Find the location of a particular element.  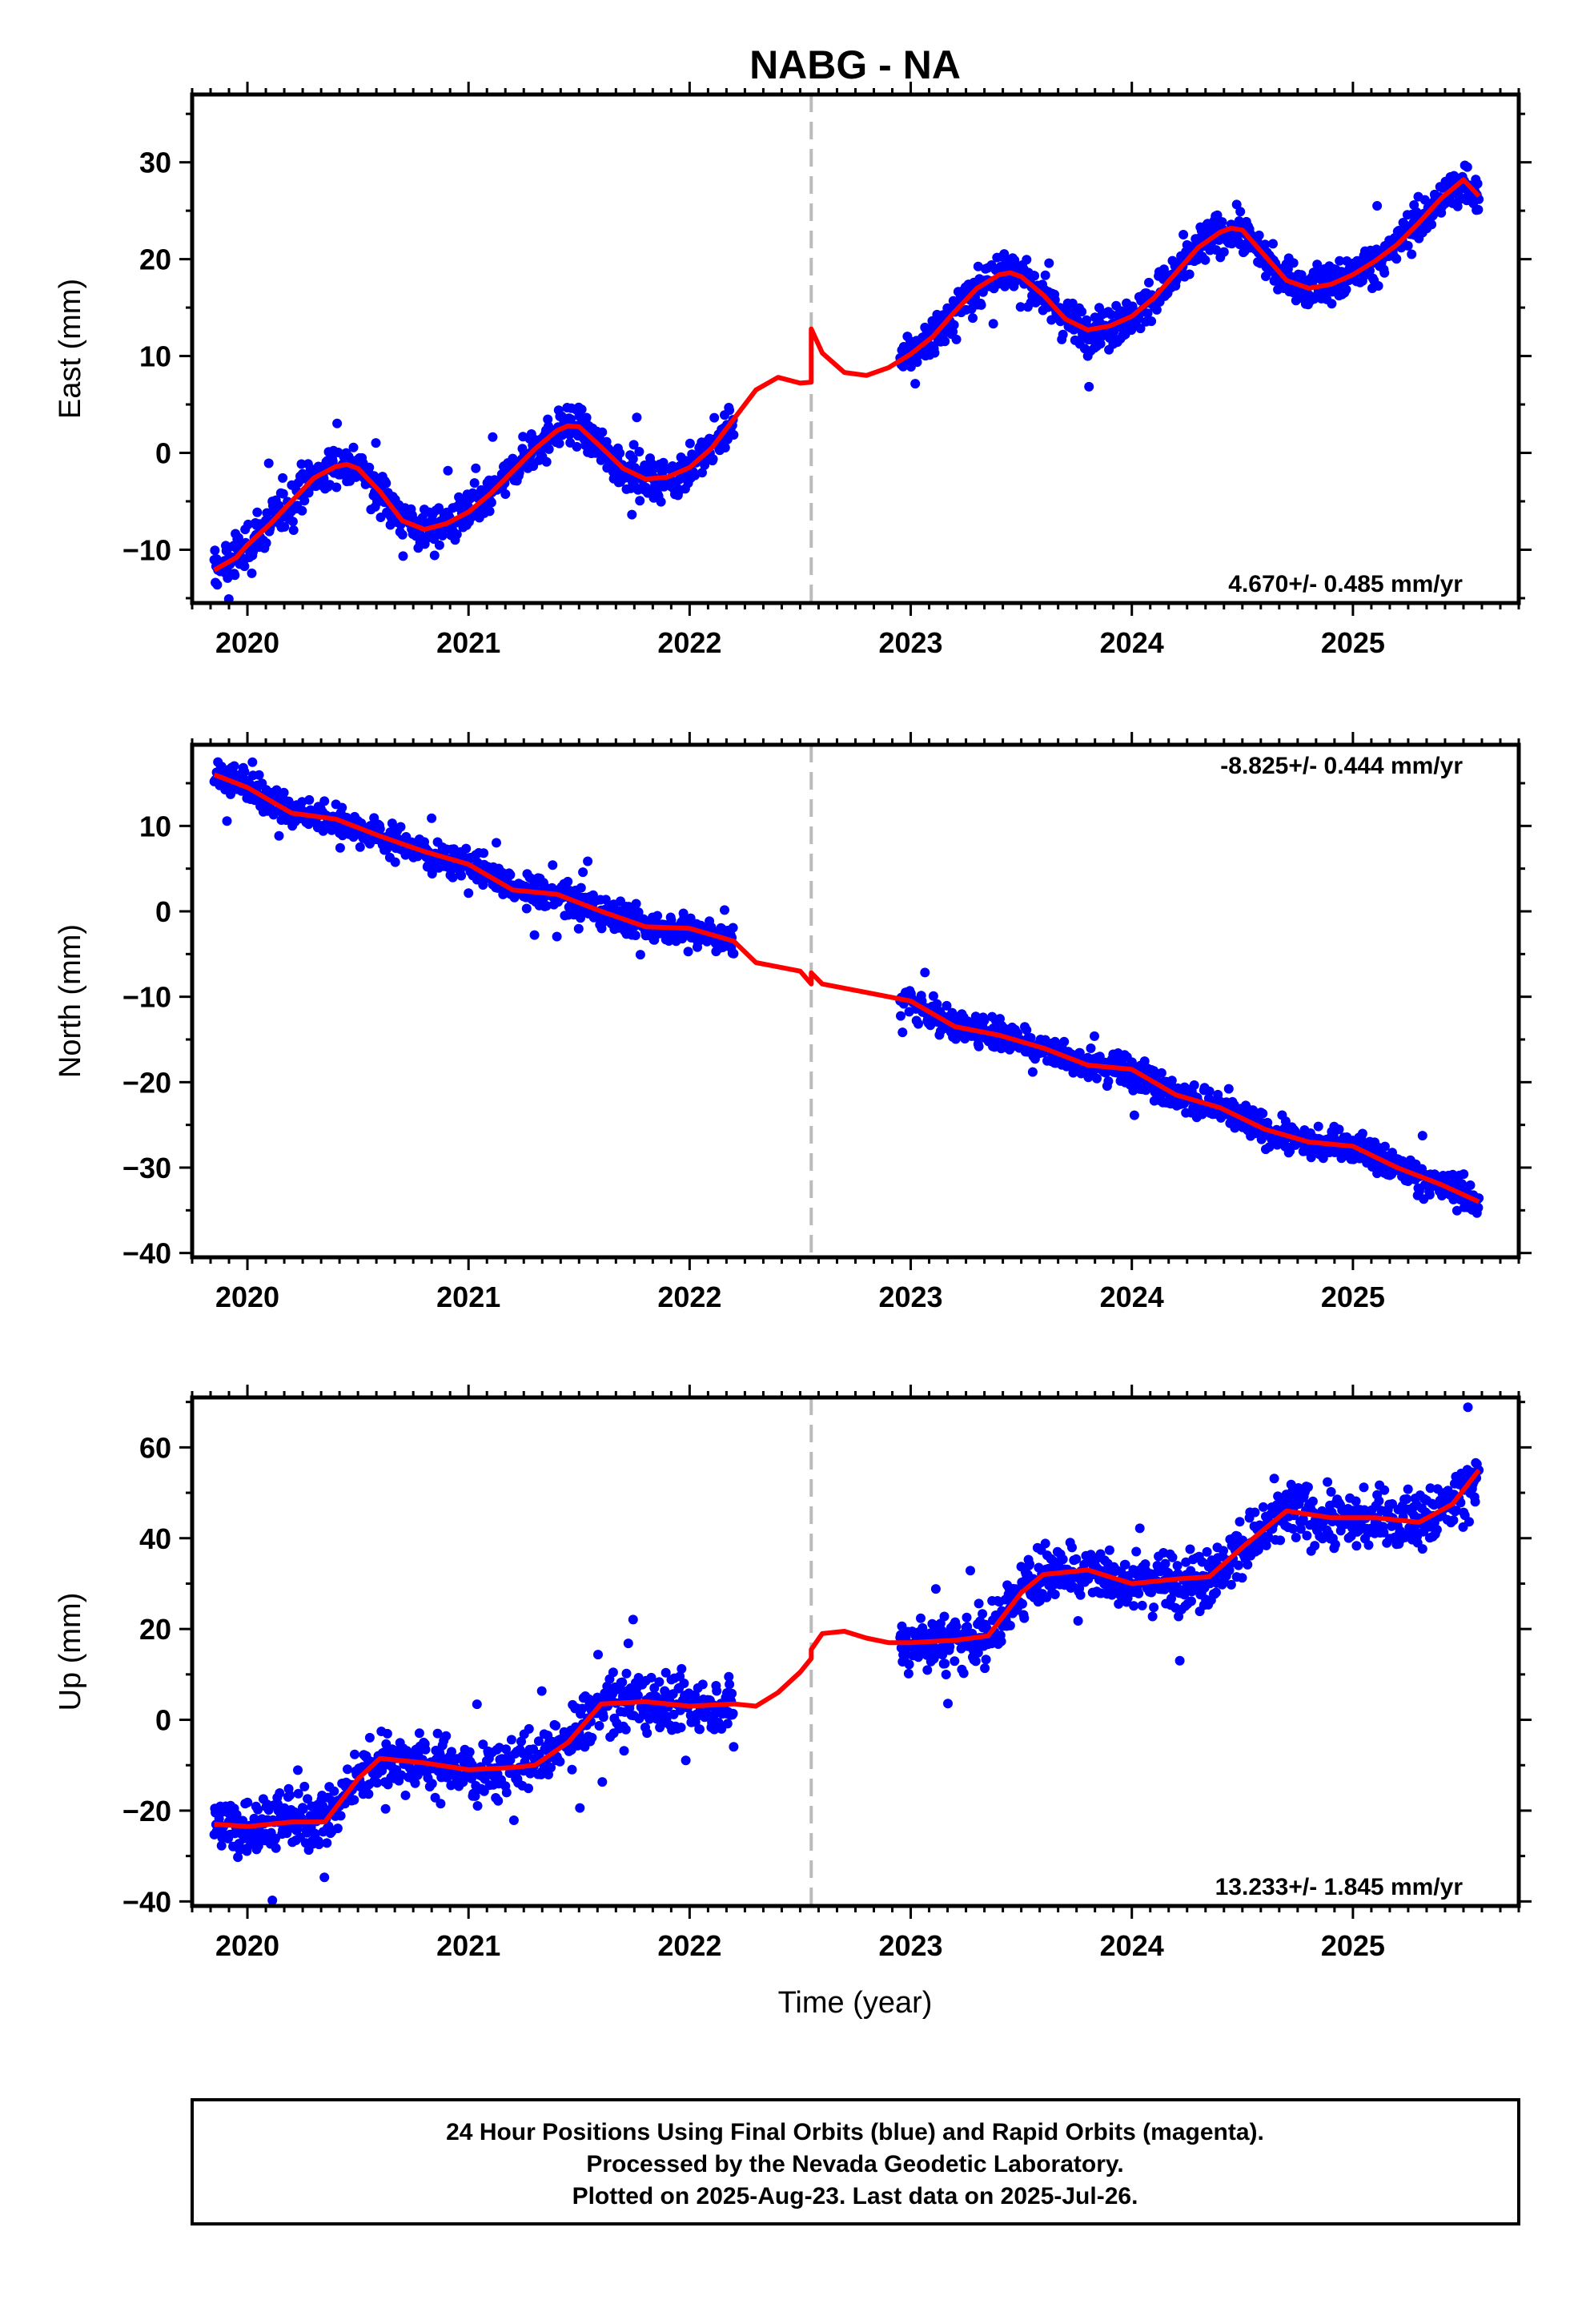

x-tick-label: 2024 is located at coordinates (1132, 1297).